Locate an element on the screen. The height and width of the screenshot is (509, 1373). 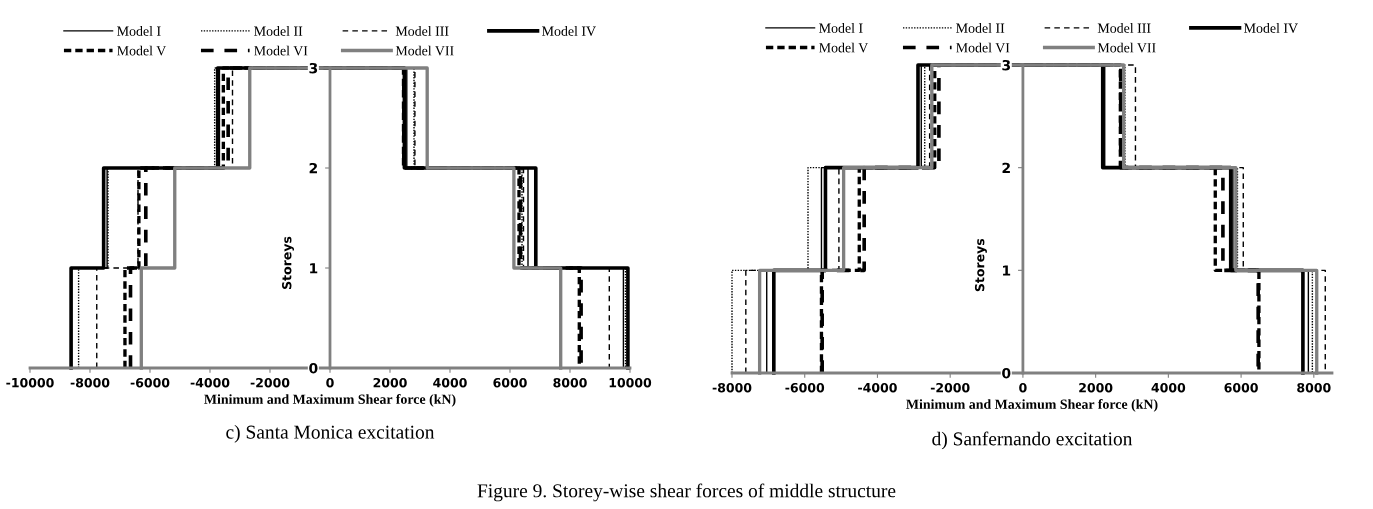
text: d) Sanfernando excitation is located at coordinates (1032, 440).